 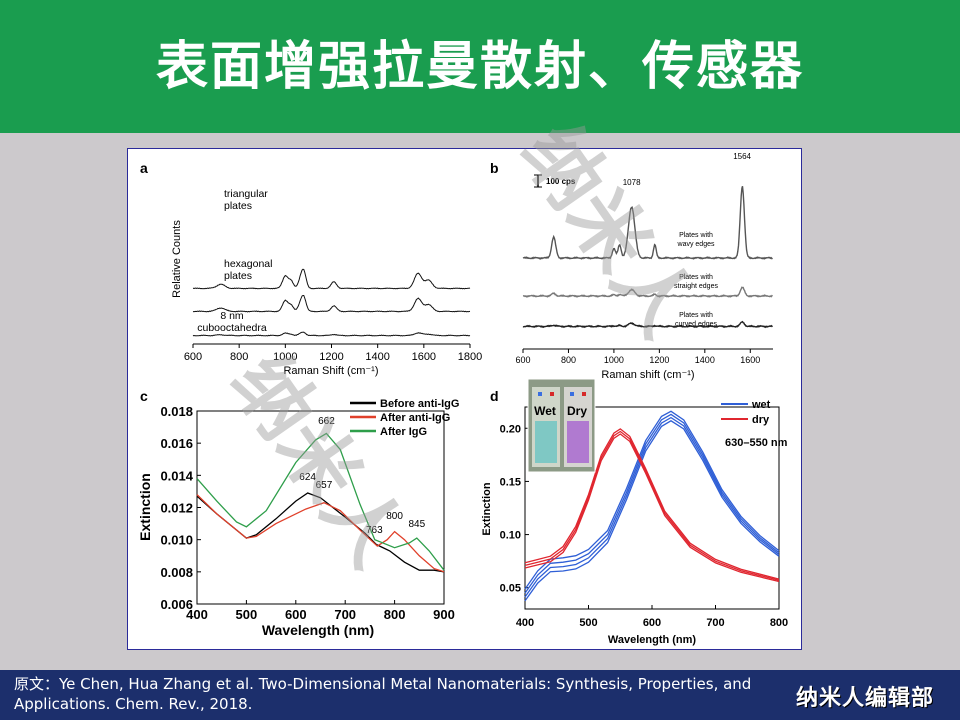 What do you see at coordinates (652, 640) in the screenshot?
I see `panel-d-x-label: Wavelength (nm)` at bounding box center [652, 640].